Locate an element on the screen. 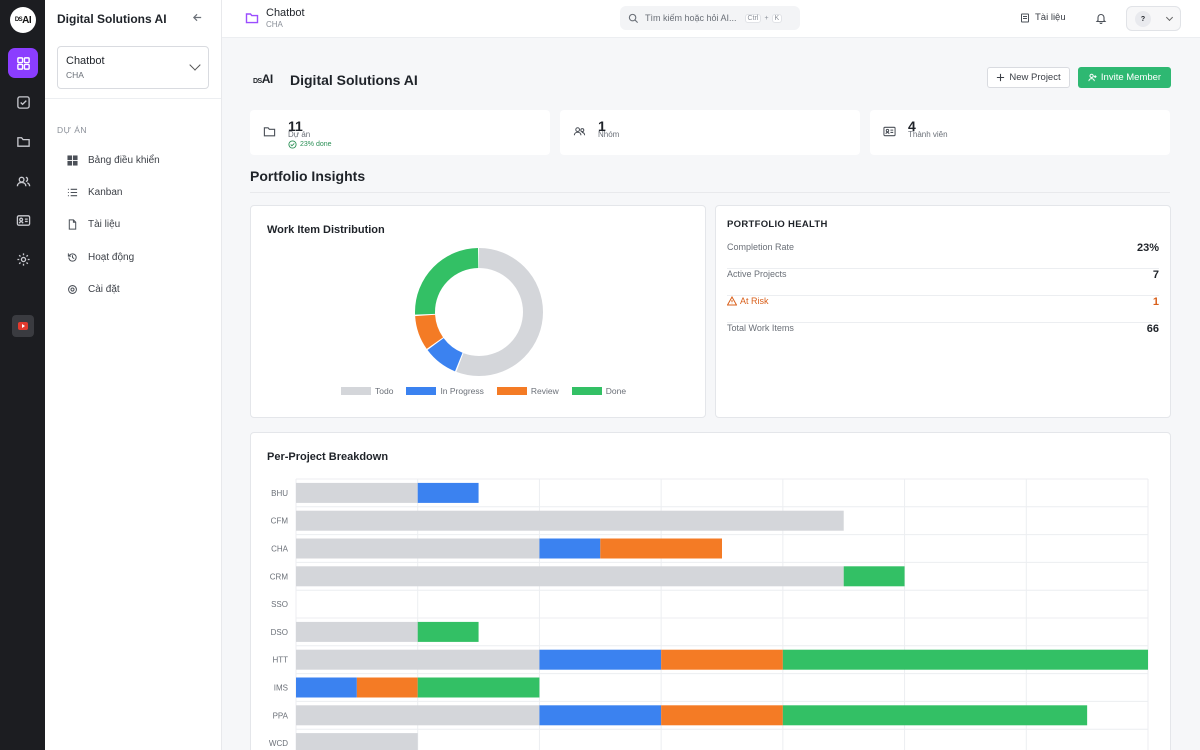 This screenshot has width=1200, height=750. bar-ppa-done is located at coordinates (935, 715).